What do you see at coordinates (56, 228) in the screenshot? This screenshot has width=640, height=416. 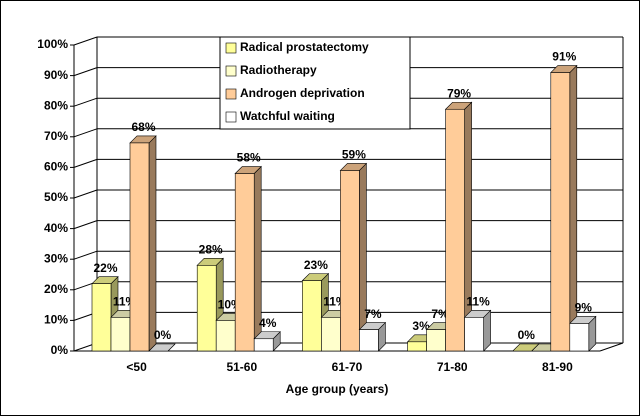 I see `y-tick-label: 40%` at bounding box center [56, 228].